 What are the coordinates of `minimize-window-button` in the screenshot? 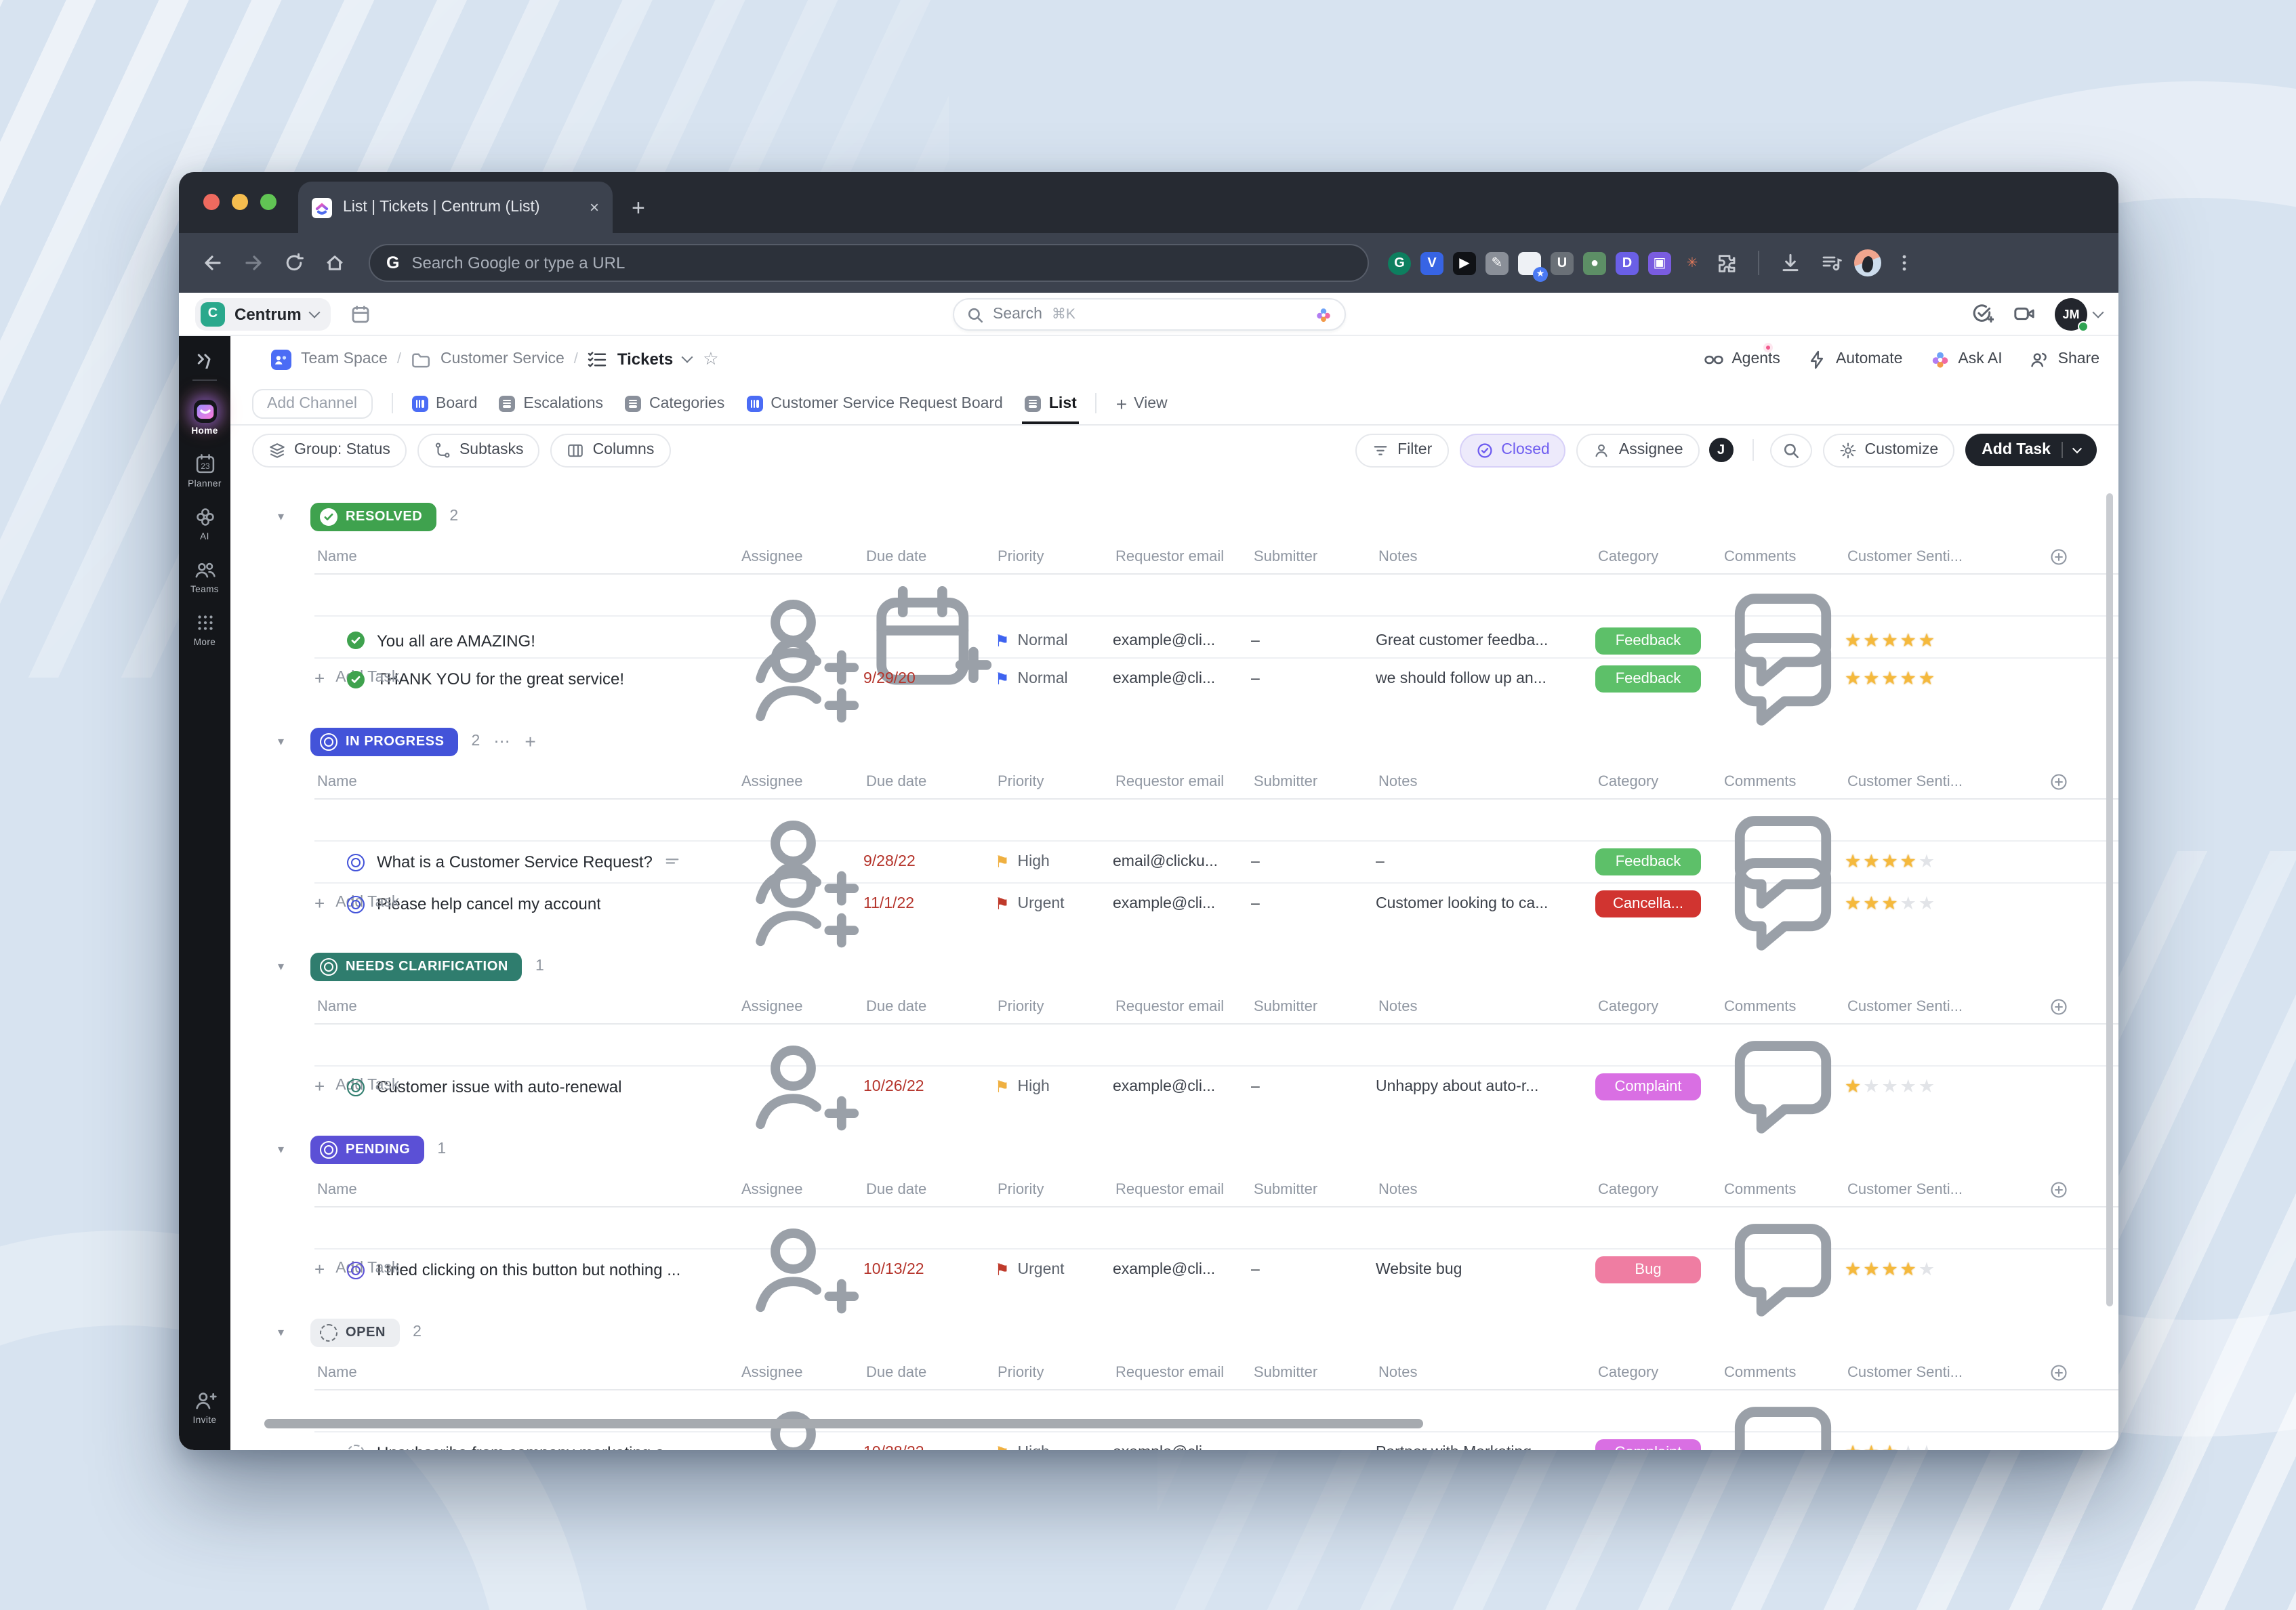 It's located at (240, 202).